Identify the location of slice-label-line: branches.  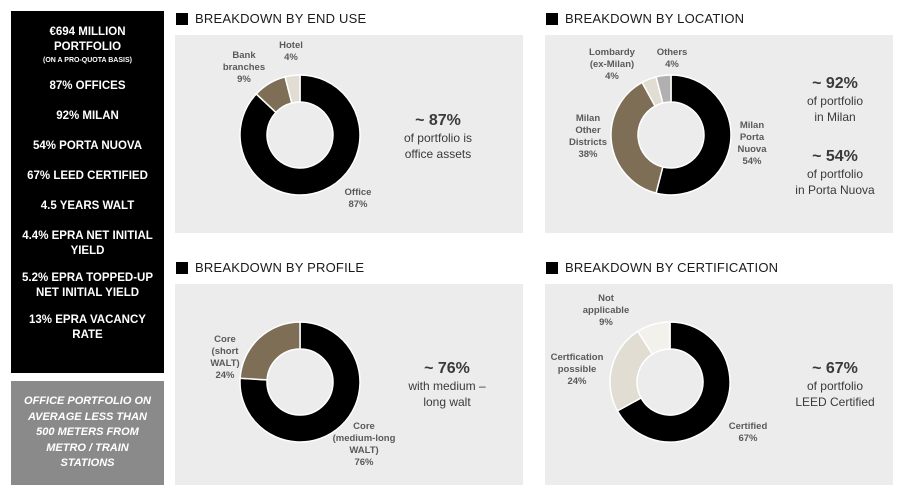
(244, 67).